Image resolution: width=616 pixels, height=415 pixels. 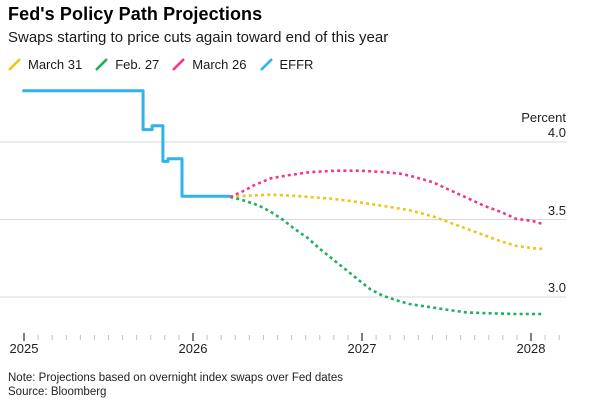 What do you see at coordinates (556, 210) in the screenshot?
I see `y-axis-label: 3.5` at bounding box center [556, 210].